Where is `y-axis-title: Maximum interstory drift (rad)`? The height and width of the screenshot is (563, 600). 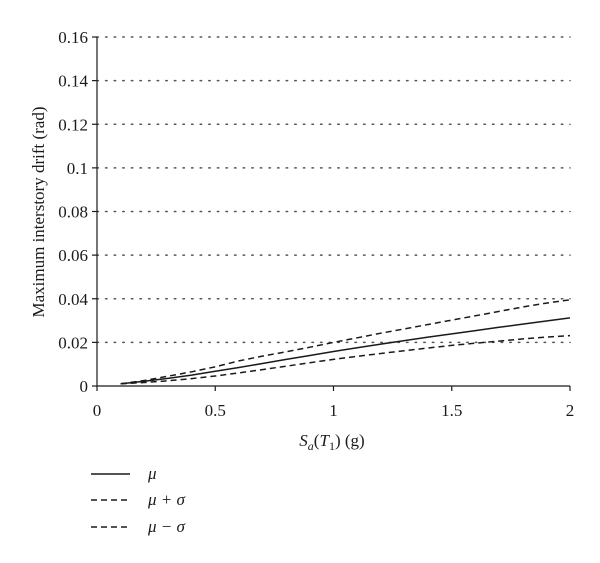 y-axis-title: Maximum interstory drift (rad) is located at coordinates (38, 211).